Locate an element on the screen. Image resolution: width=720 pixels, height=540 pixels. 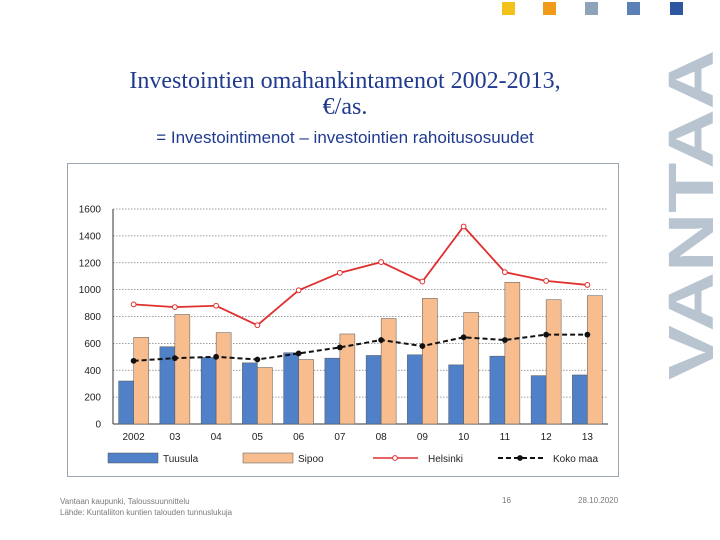
x-tick-label: 04 is located at coordinates (217, 437).